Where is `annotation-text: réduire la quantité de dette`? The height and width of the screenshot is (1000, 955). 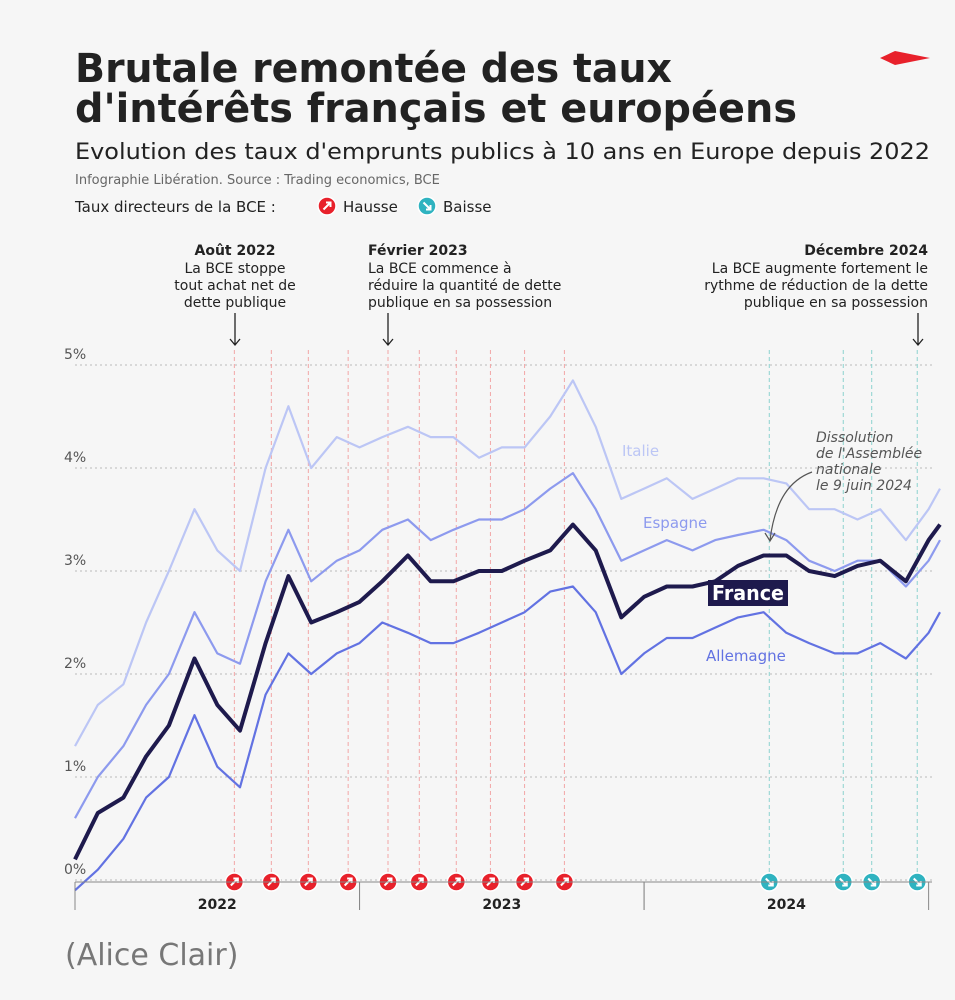
annotation-text: réduire la quantité de dette is located at coordinates (464, 286).